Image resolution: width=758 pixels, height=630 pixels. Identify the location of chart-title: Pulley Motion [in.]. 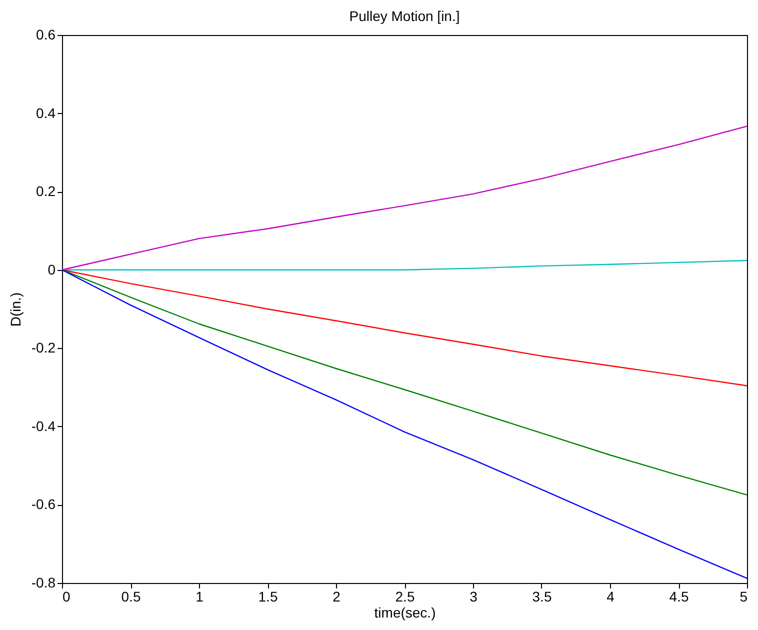
(404, 16).